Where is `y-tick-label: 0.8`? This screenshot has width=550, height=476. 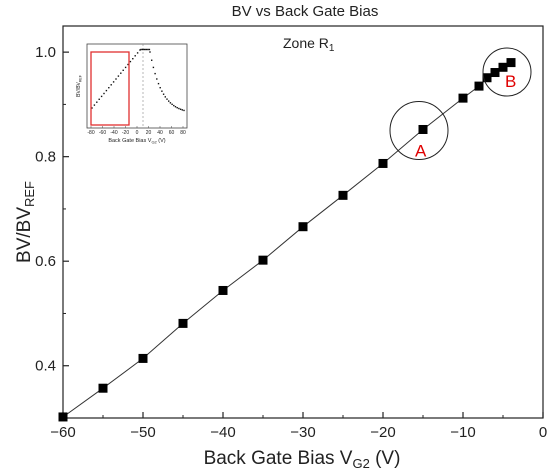 y-tick-label: 0.8 is located at coordinates (45, 157).